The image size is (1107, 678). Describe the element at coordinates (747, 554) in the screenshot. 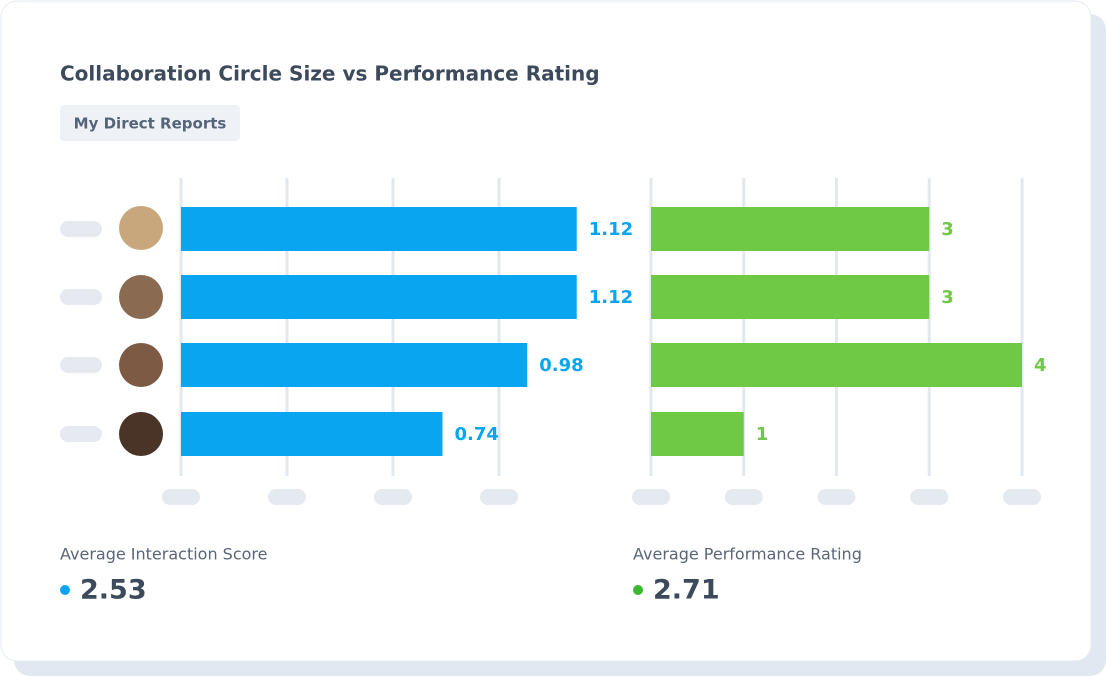

I see `summary-label: Average Performance Rating` at that location.